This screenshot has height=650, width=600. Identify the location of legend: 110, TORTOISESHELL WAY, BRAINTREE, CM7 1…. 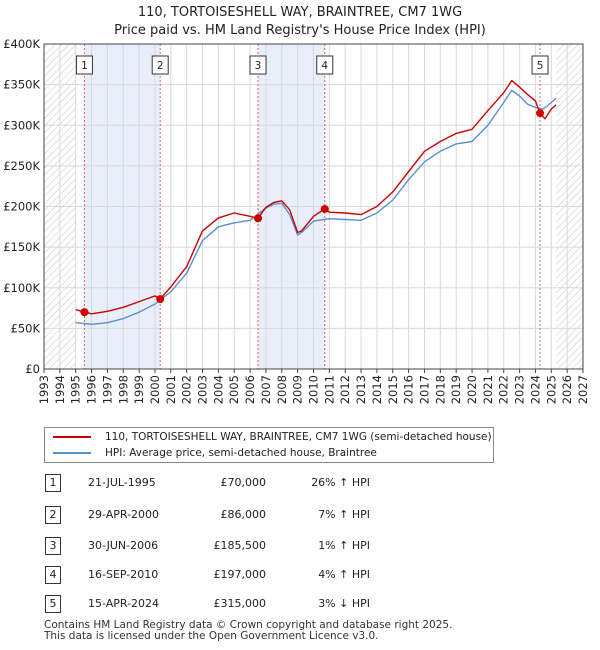
(269, 445).